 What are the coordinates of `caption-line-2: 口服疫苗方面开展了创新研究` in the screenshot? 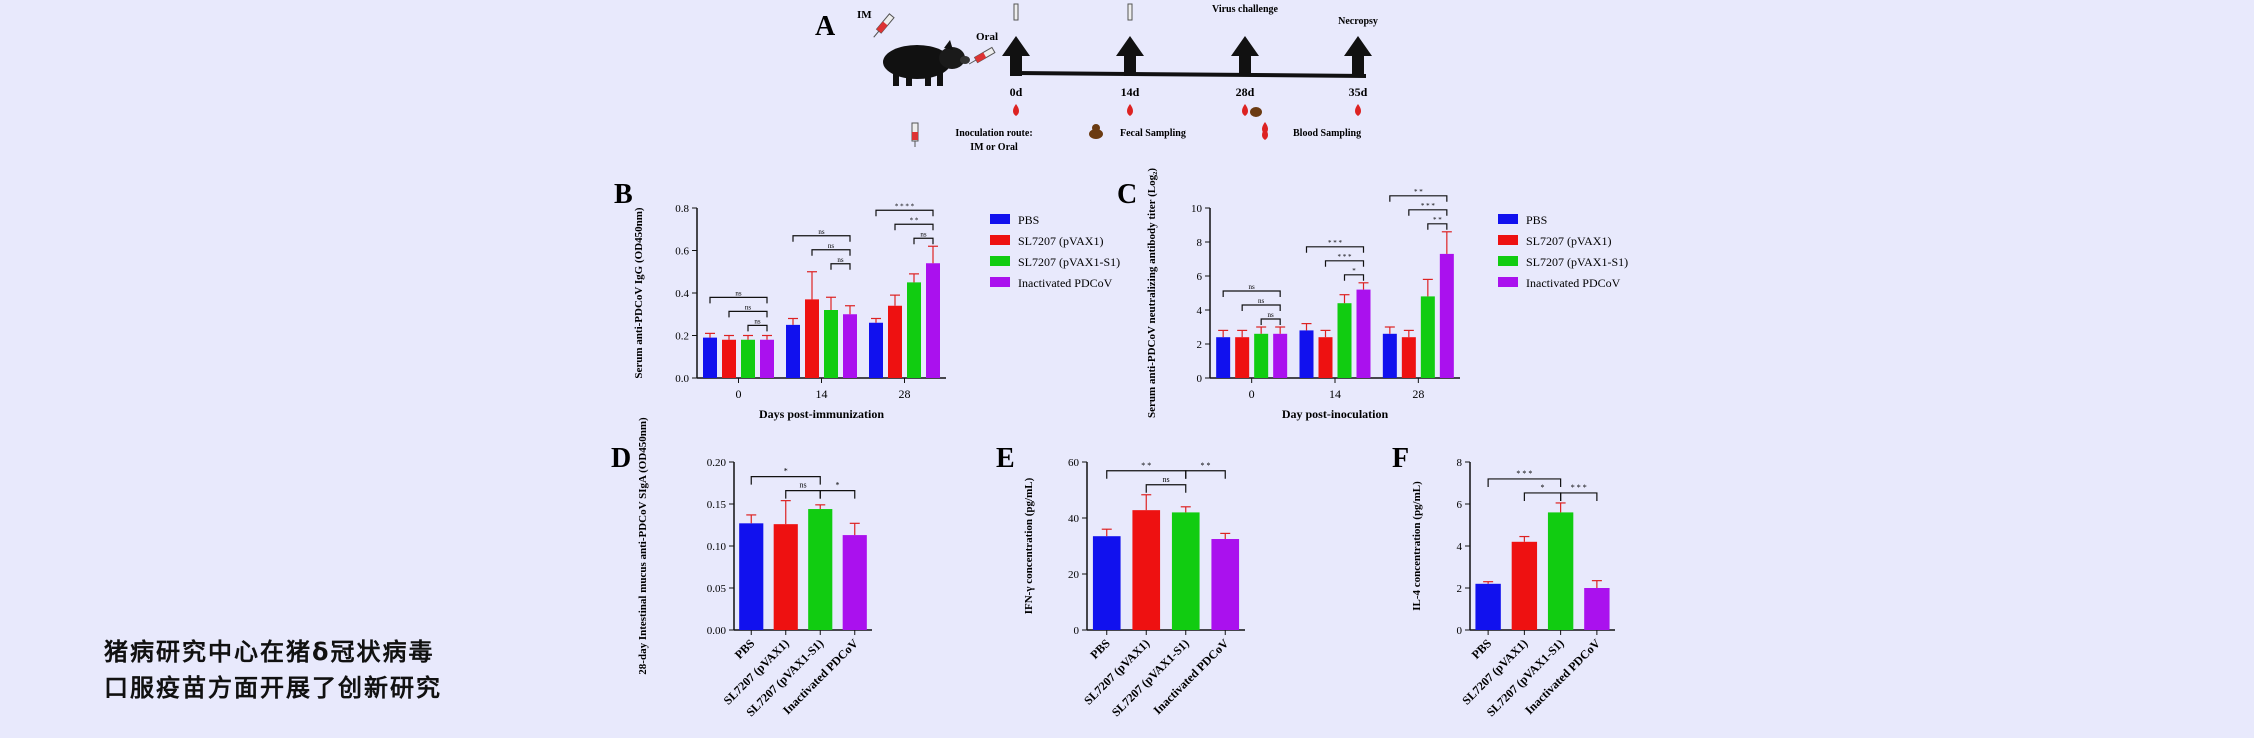 It's located at (273, 688).